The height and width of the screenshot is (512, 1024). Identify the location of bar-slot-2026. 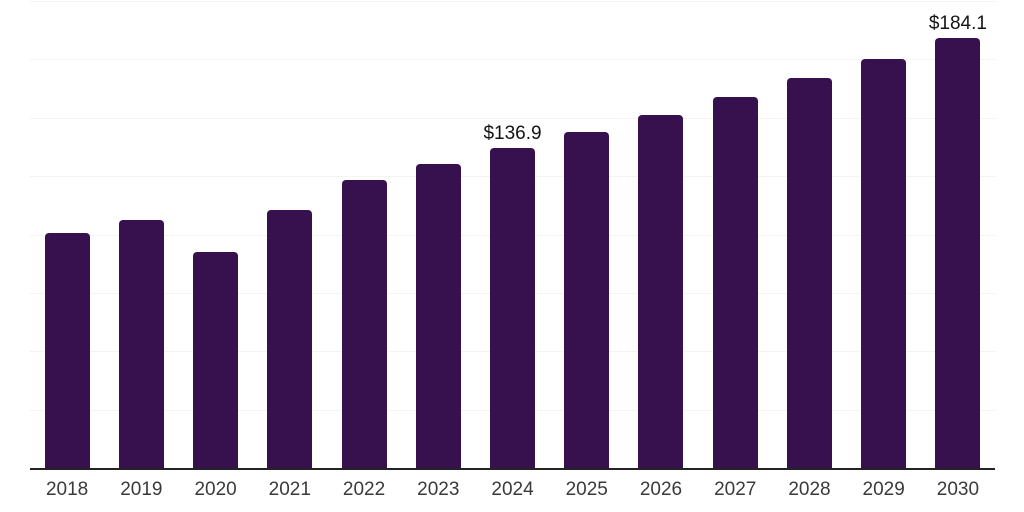
(661, 234).